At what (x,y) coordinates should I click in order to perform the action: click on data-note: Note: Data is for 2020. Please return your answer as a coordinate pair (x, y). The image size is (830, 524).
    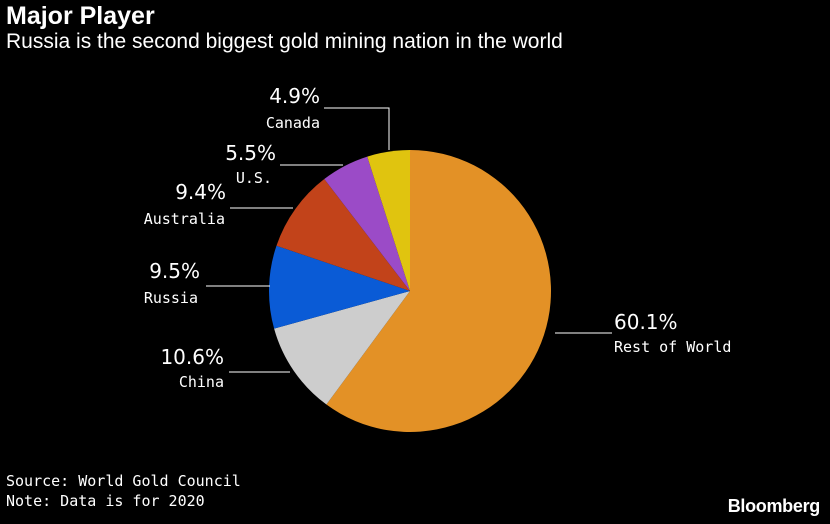
    Looking at the image, I should click on (105, 501).